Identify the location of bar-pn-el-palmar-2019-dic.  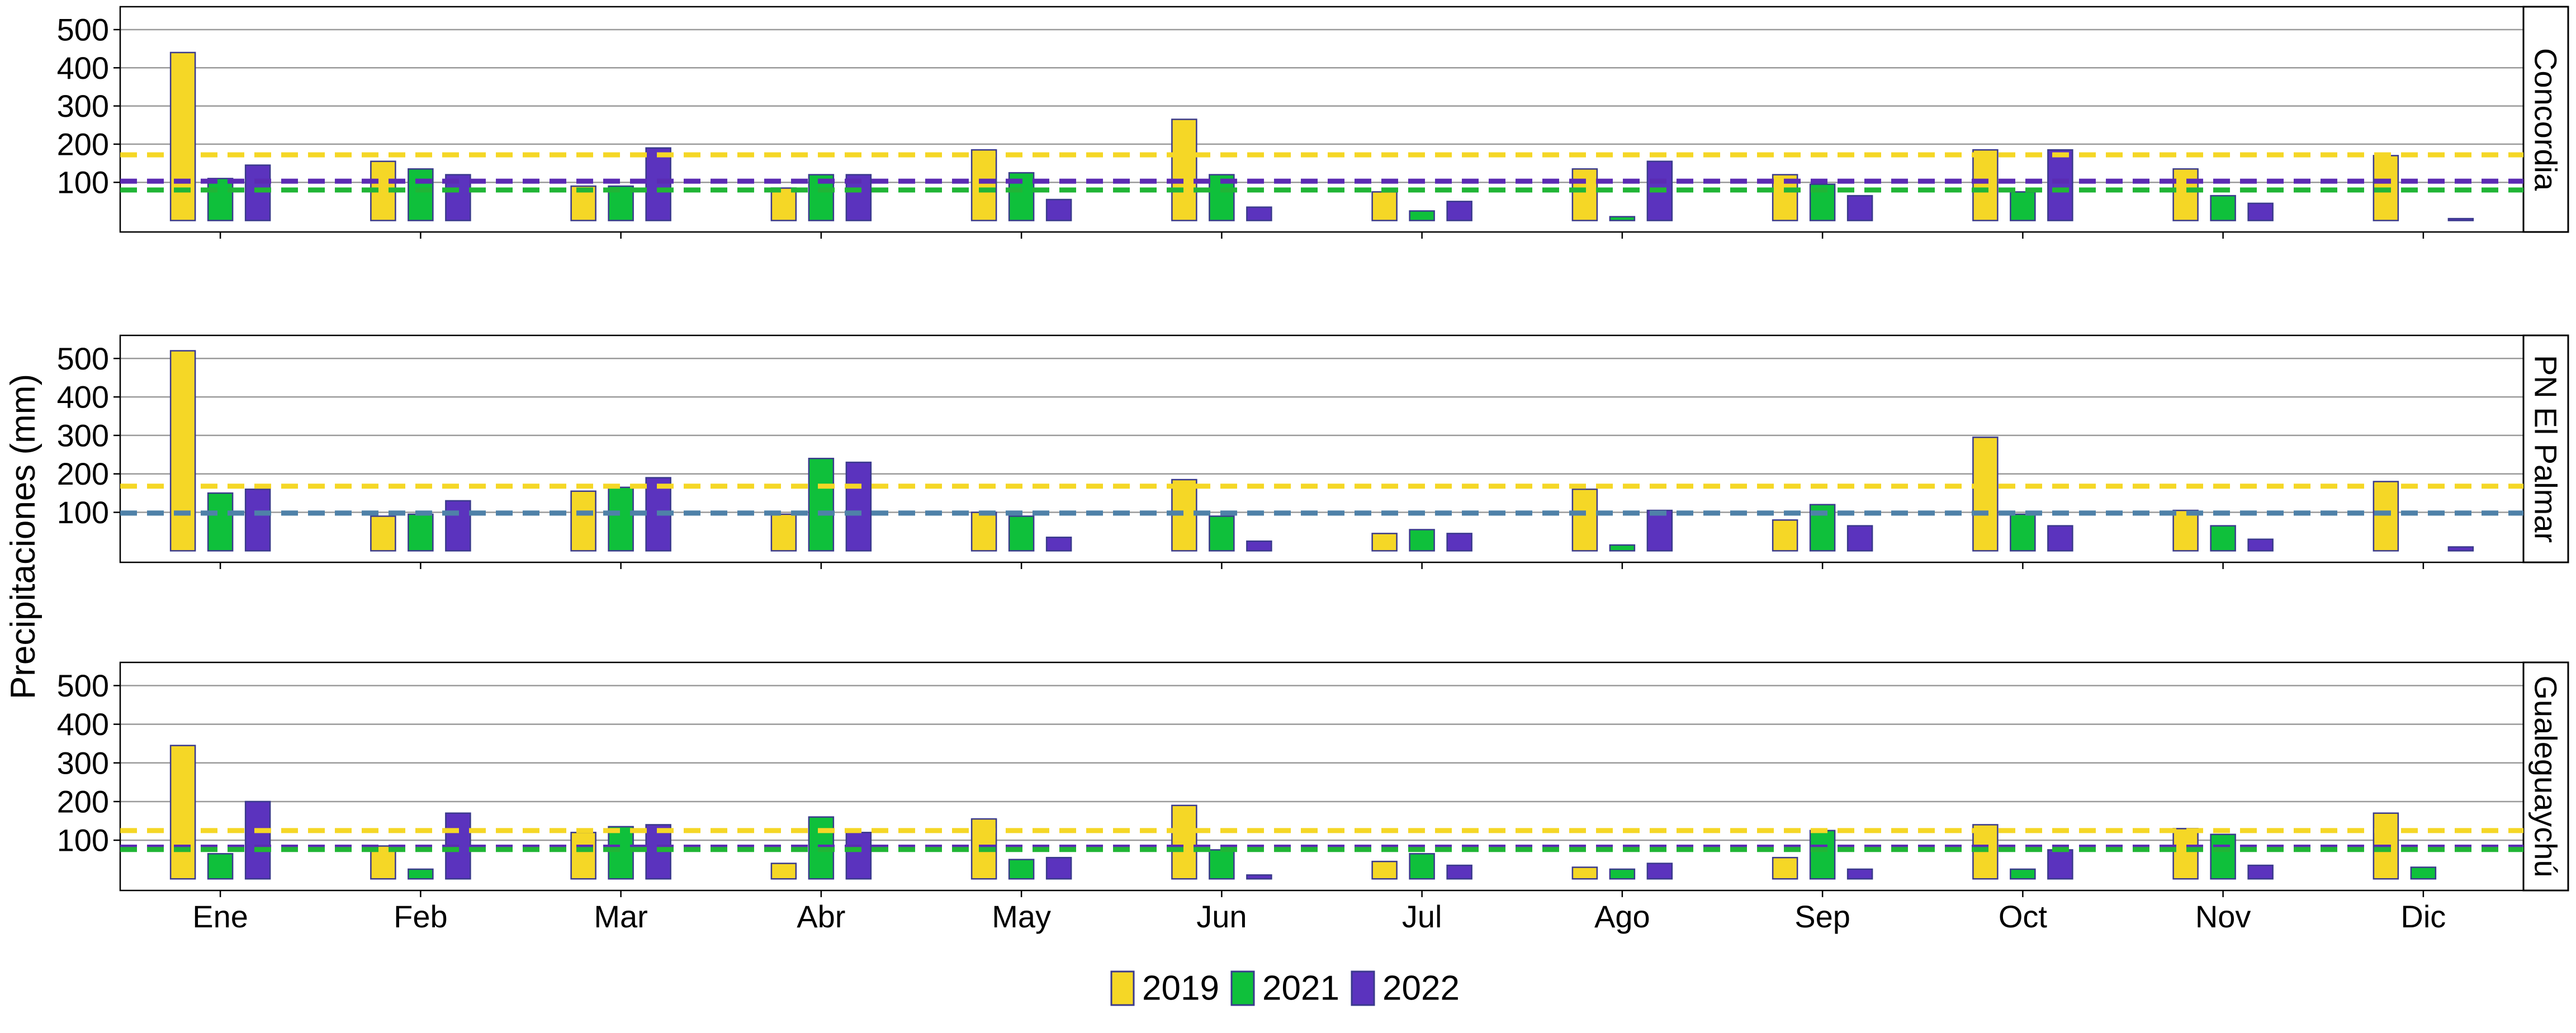
(2386, 516).